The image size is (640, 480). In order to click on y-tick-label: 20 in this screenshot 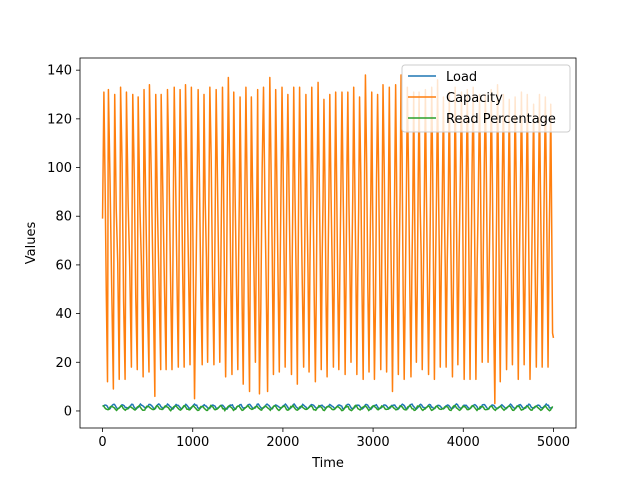, I will do `click(63, 363)`.